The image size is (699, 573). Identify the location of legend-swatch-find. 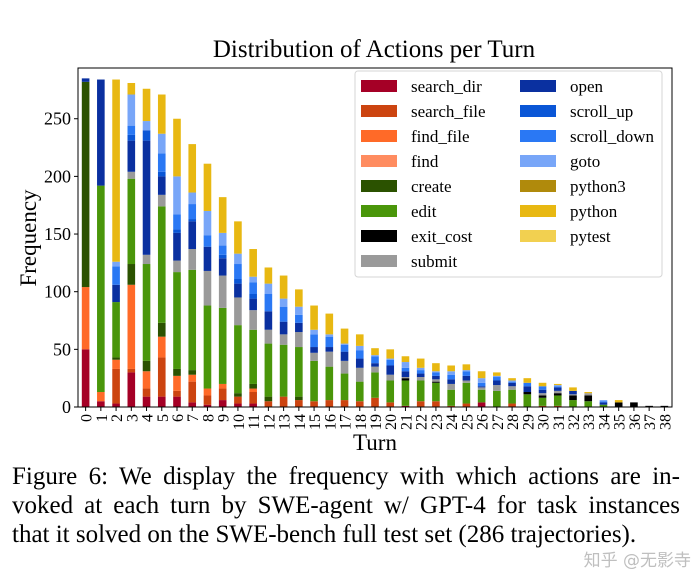
(379, 161).